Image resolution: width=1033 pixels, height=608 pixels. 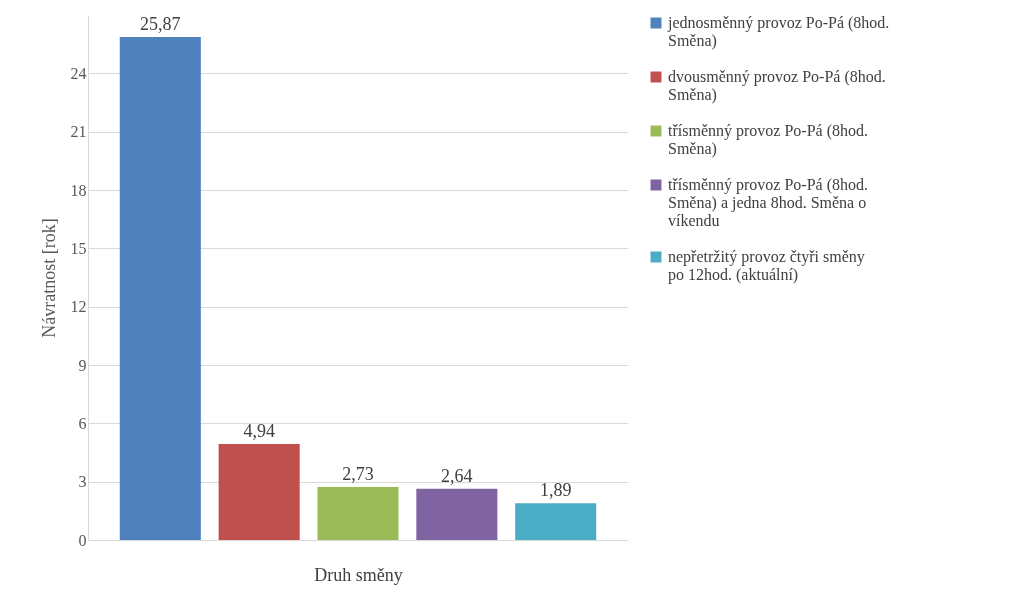 I want to click on data-label: 1,89, so click(x=555, y=490).